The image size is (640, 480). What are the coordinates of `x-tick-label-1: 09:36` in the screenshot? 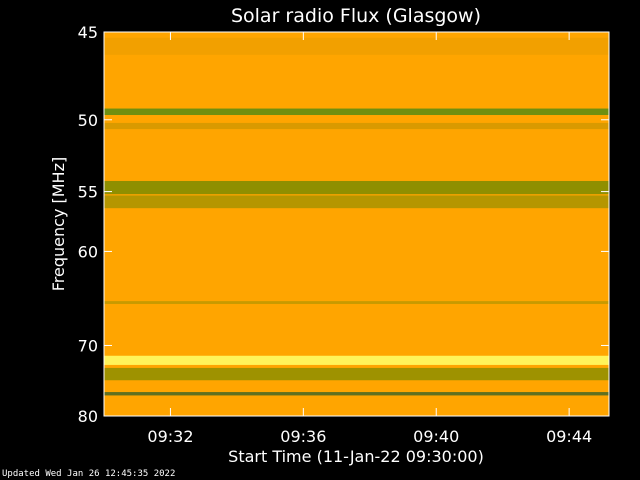 It's located at (303, 436).